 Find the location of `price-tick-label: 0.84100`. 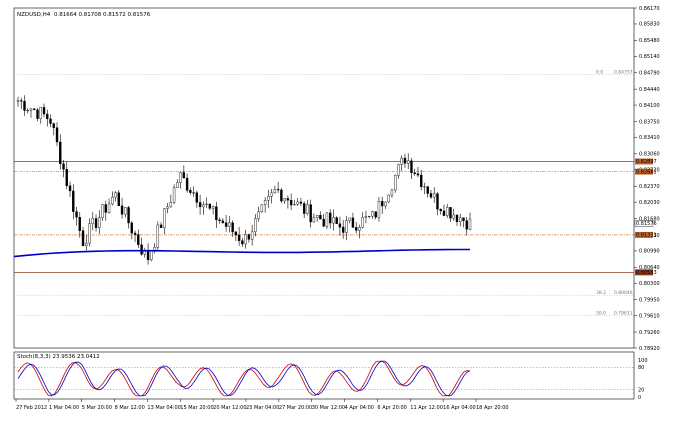

price-tick-label: 0.84100 is located at coordinates (649, 106).